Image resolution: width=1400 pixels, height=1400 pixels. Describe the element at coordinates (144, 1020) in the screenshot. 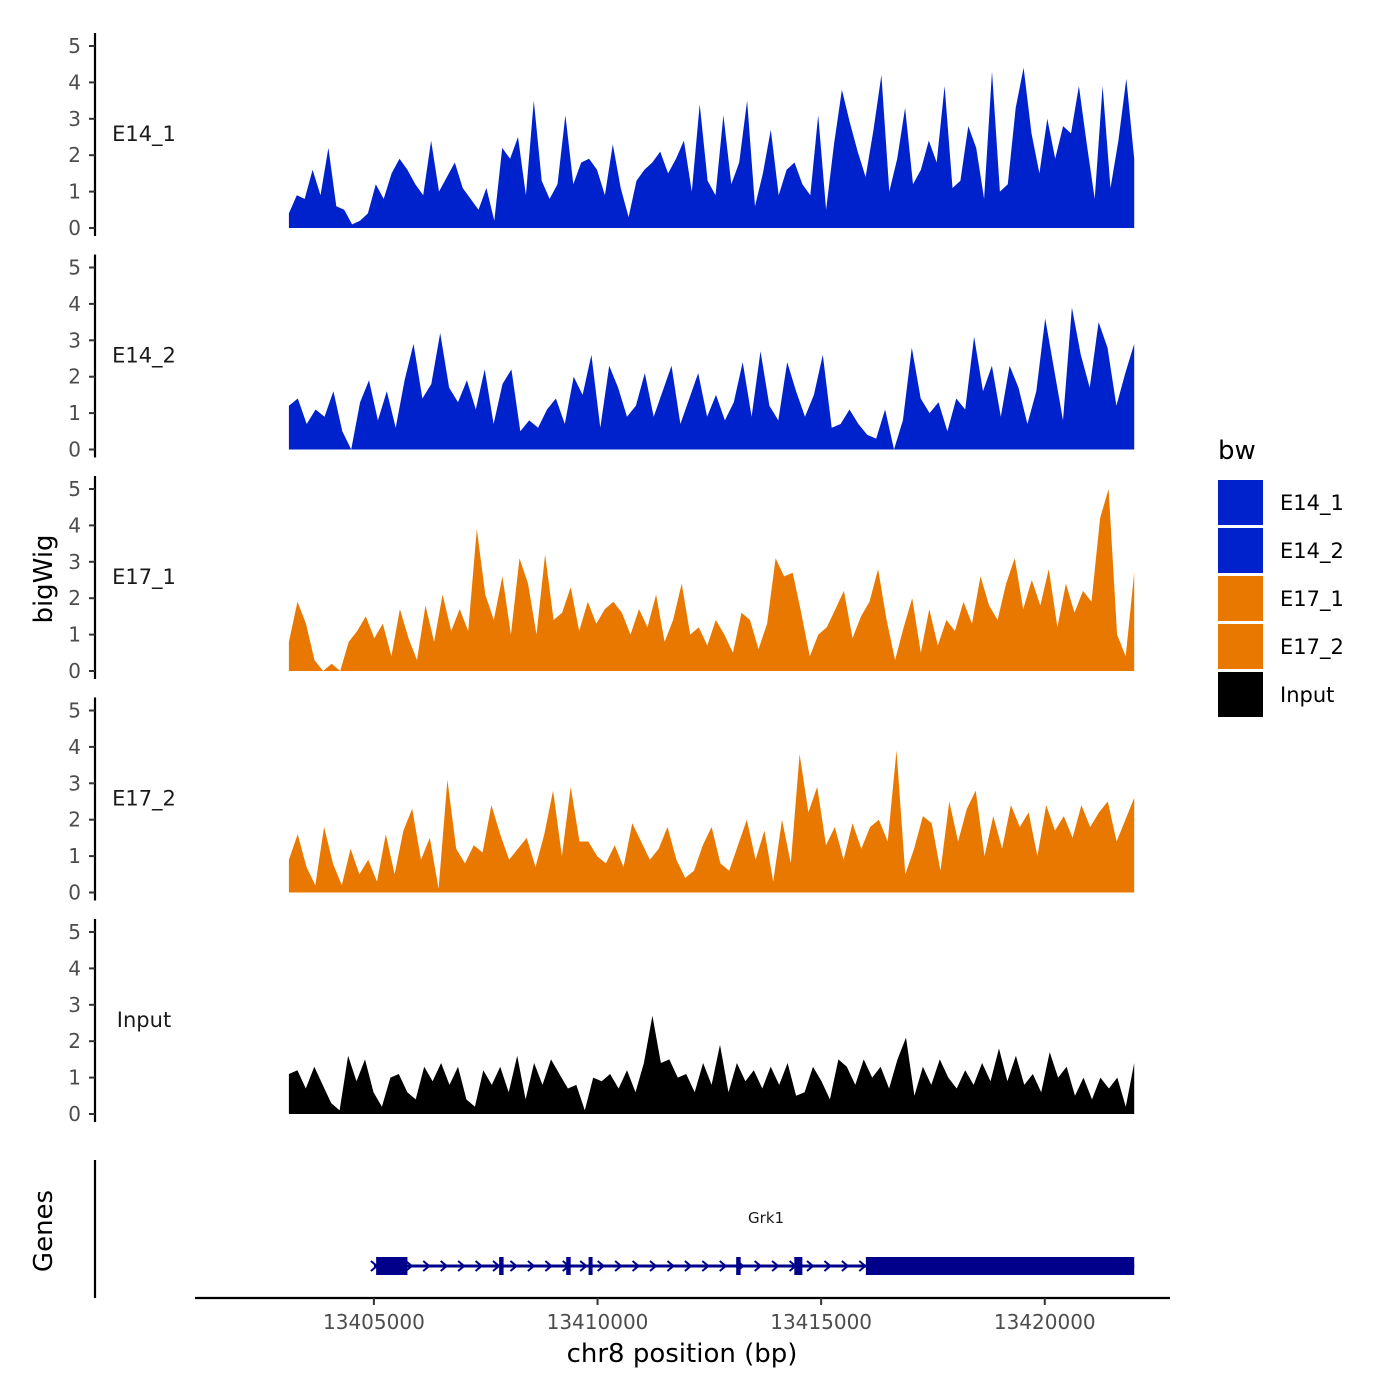

I see `track-label: Input` at that location.